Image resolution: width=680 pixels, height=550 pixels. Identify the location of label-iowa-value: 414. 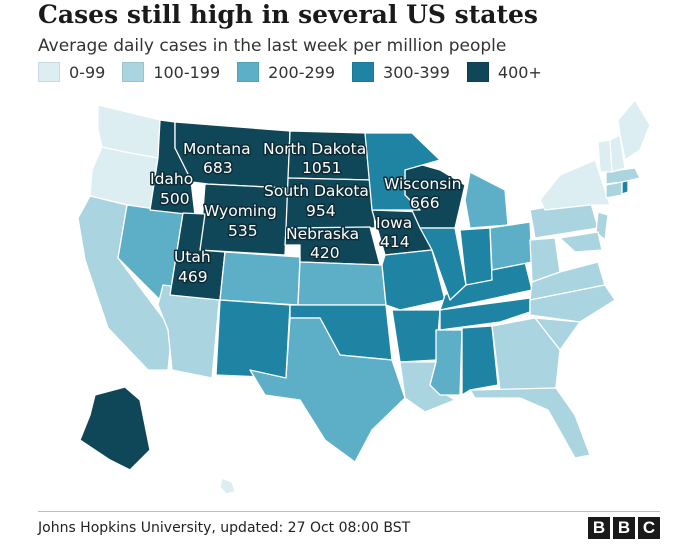
(395, 242).